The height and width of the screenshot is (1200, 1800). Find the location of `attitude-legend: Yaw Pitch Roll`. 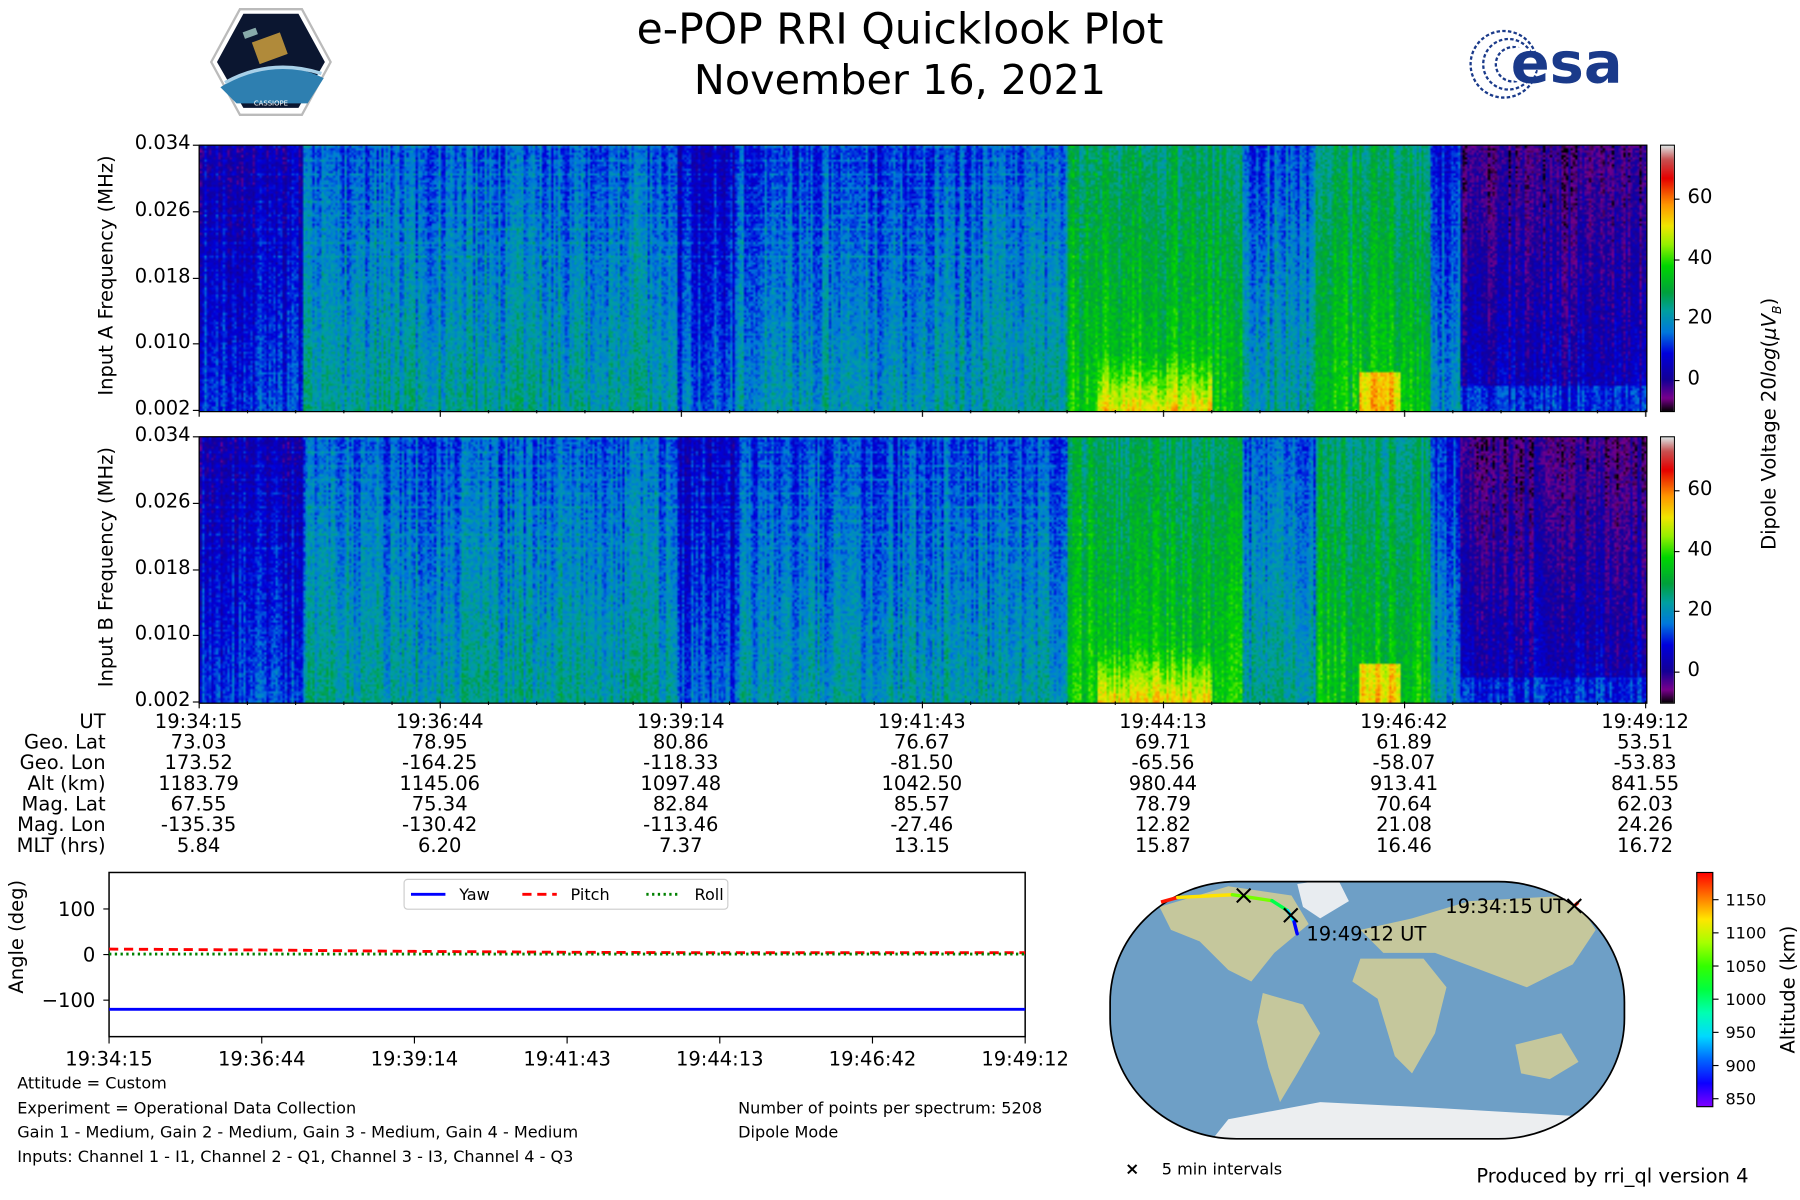

attitude-legend: Yaw Pitch Roll is located at coordinates (566, 894).